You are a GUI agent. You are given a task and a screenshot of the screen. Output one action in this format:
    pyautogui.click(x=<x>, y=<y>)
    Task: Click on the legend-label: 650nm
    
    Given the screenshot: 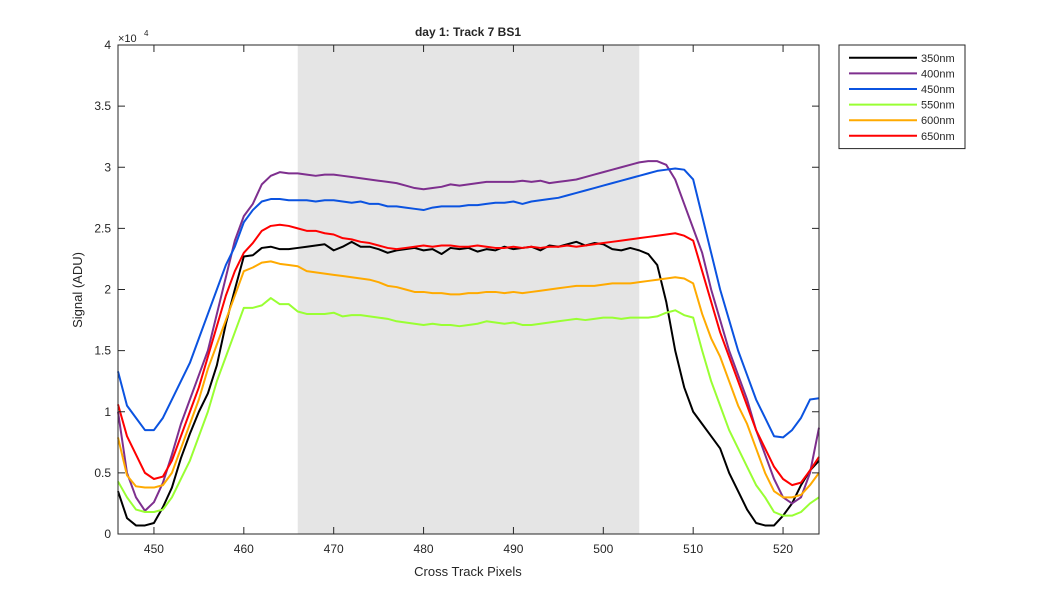 What is the action you would take?
    pyautogui.click(x=938, y=137)
    